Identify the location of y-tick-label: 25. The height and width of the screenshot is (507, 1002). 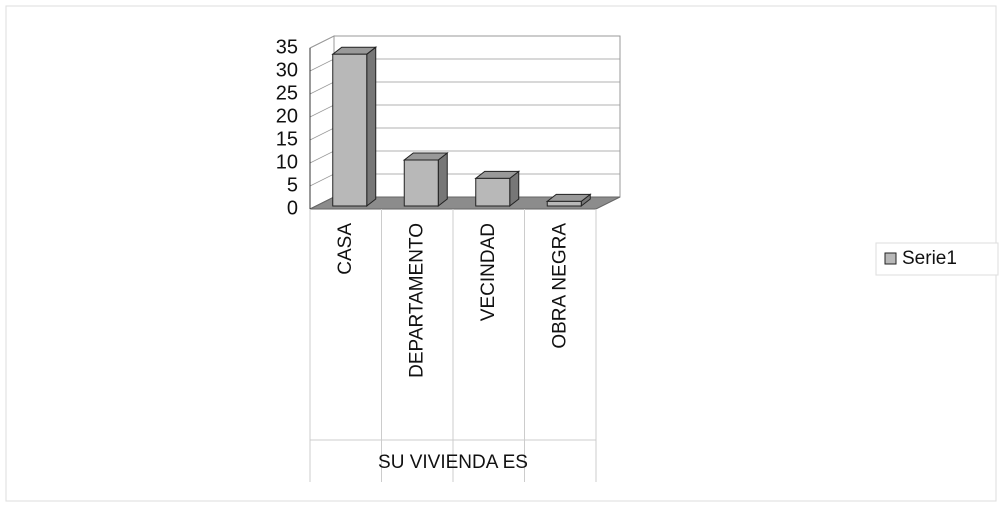
(287, 93).